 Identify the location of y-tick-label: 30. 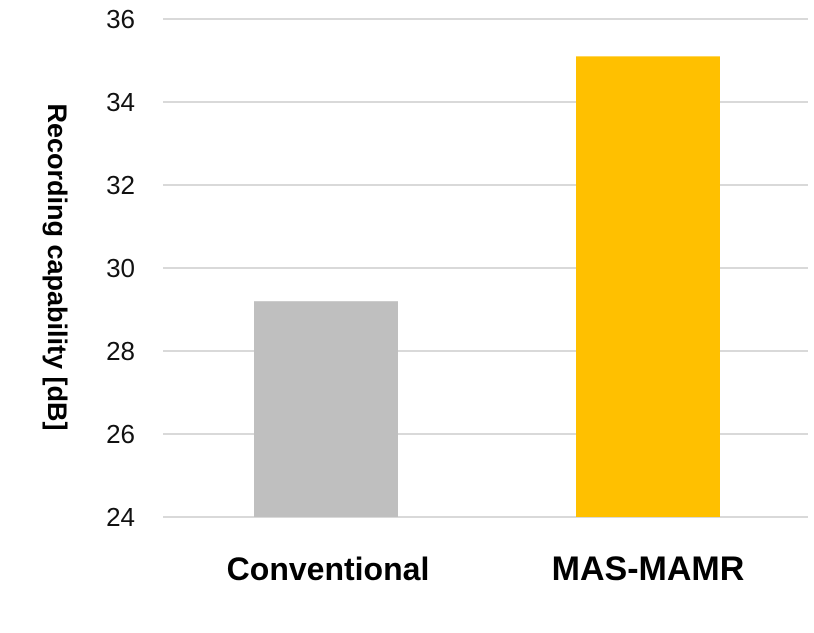
(120, 268).